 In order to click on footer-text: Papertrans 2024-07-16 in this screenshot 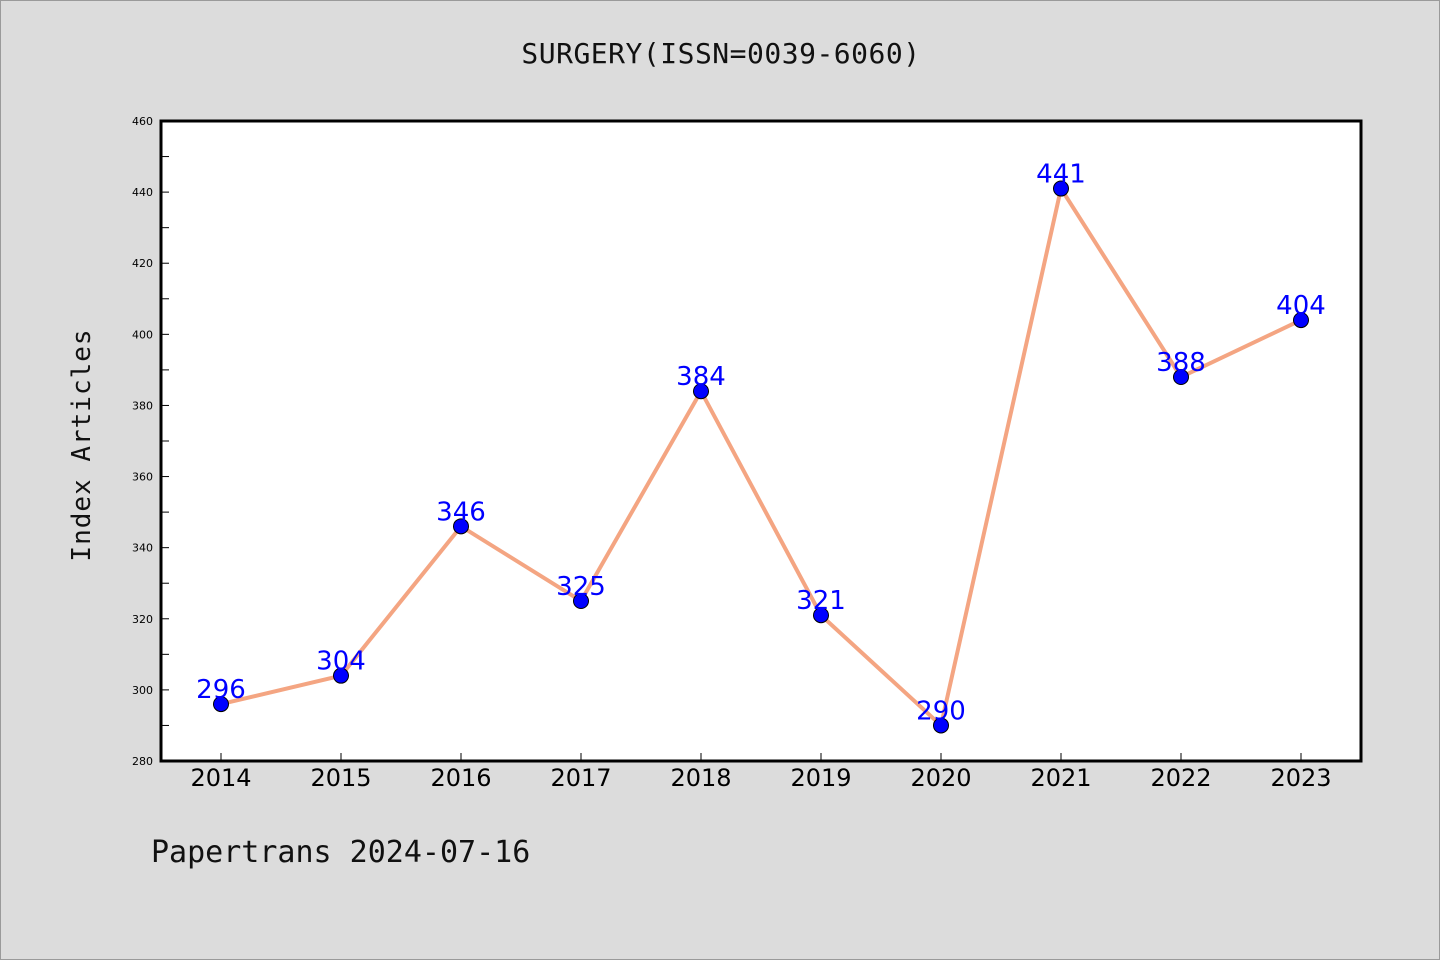, I will do `click(341, 852)`.